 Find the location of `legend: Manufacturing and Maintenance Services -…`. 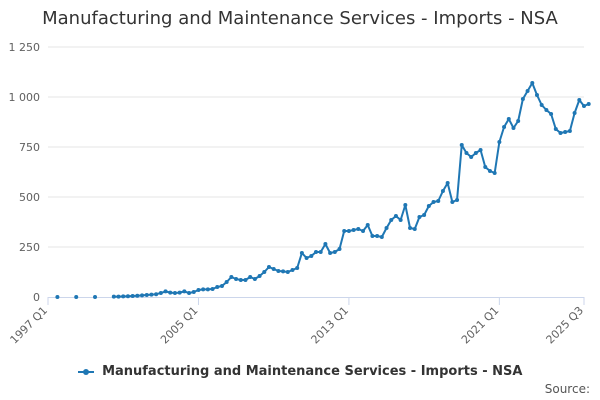

legend: Manufacturing and Maintenance Services -… is located at coordinates (300, 371).